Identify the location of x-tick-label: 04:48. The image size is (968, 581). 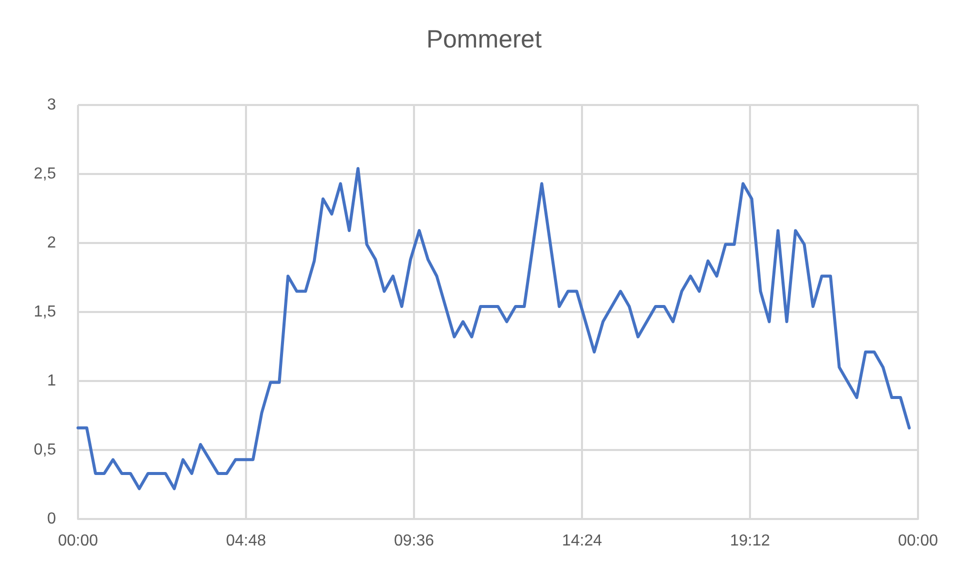
(246, 541).